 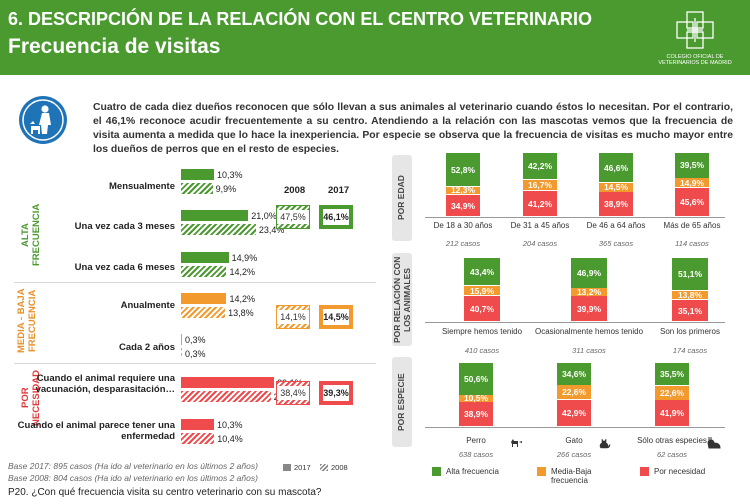 I want to click on cases-label: 638 casos, so click(x=476, y=454).